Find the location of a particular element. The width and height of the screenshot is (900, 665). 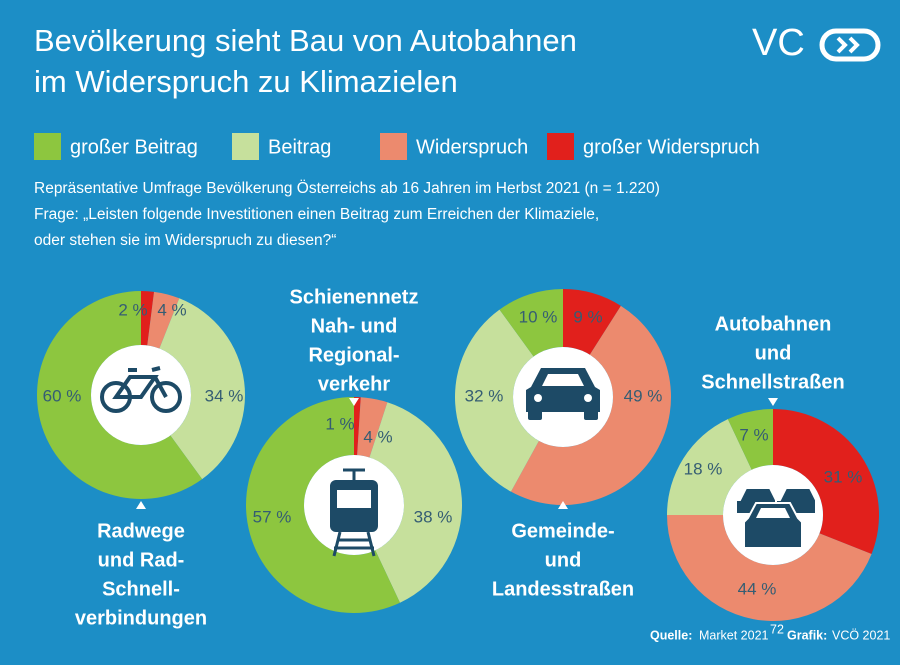

chart-title: Schienennetz is located at coordinates (354, 297).